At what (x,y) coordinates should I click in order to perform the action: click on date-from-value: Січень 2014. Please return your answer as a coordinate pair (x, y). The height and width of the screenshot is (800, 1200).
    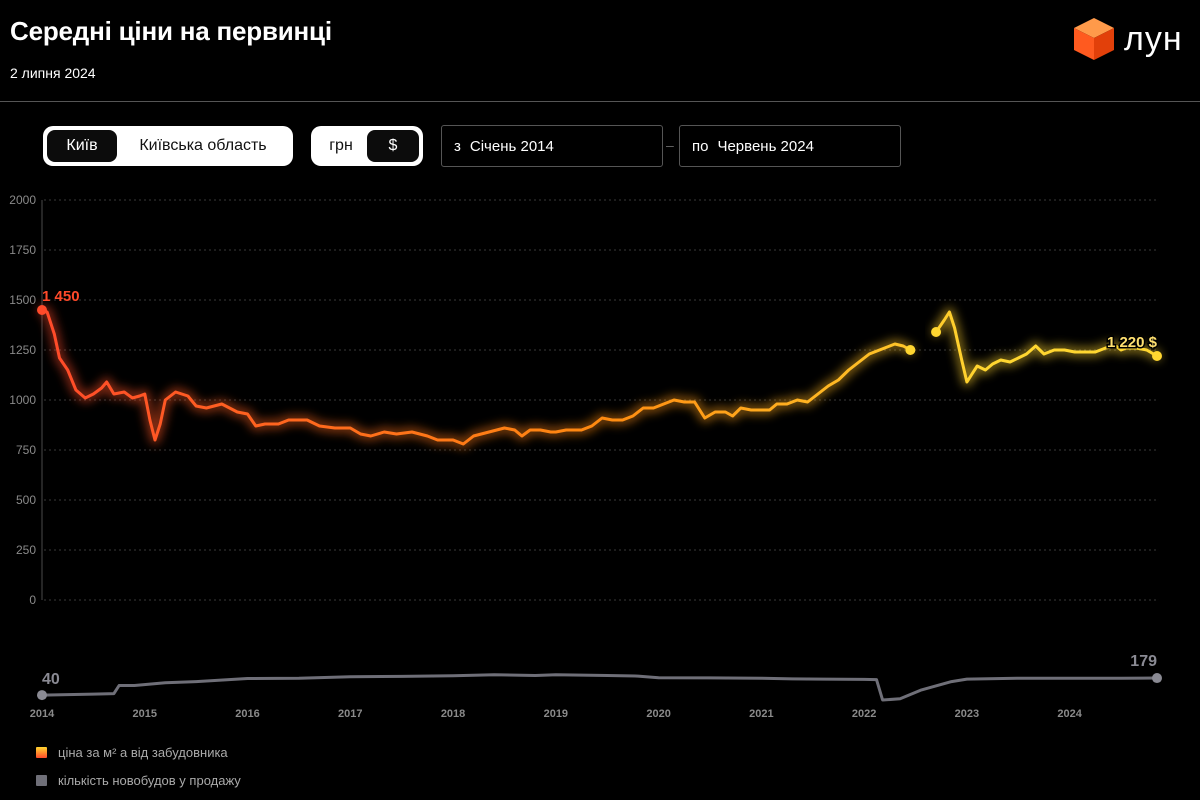
    Looking at the image, I should click on (511, 146).